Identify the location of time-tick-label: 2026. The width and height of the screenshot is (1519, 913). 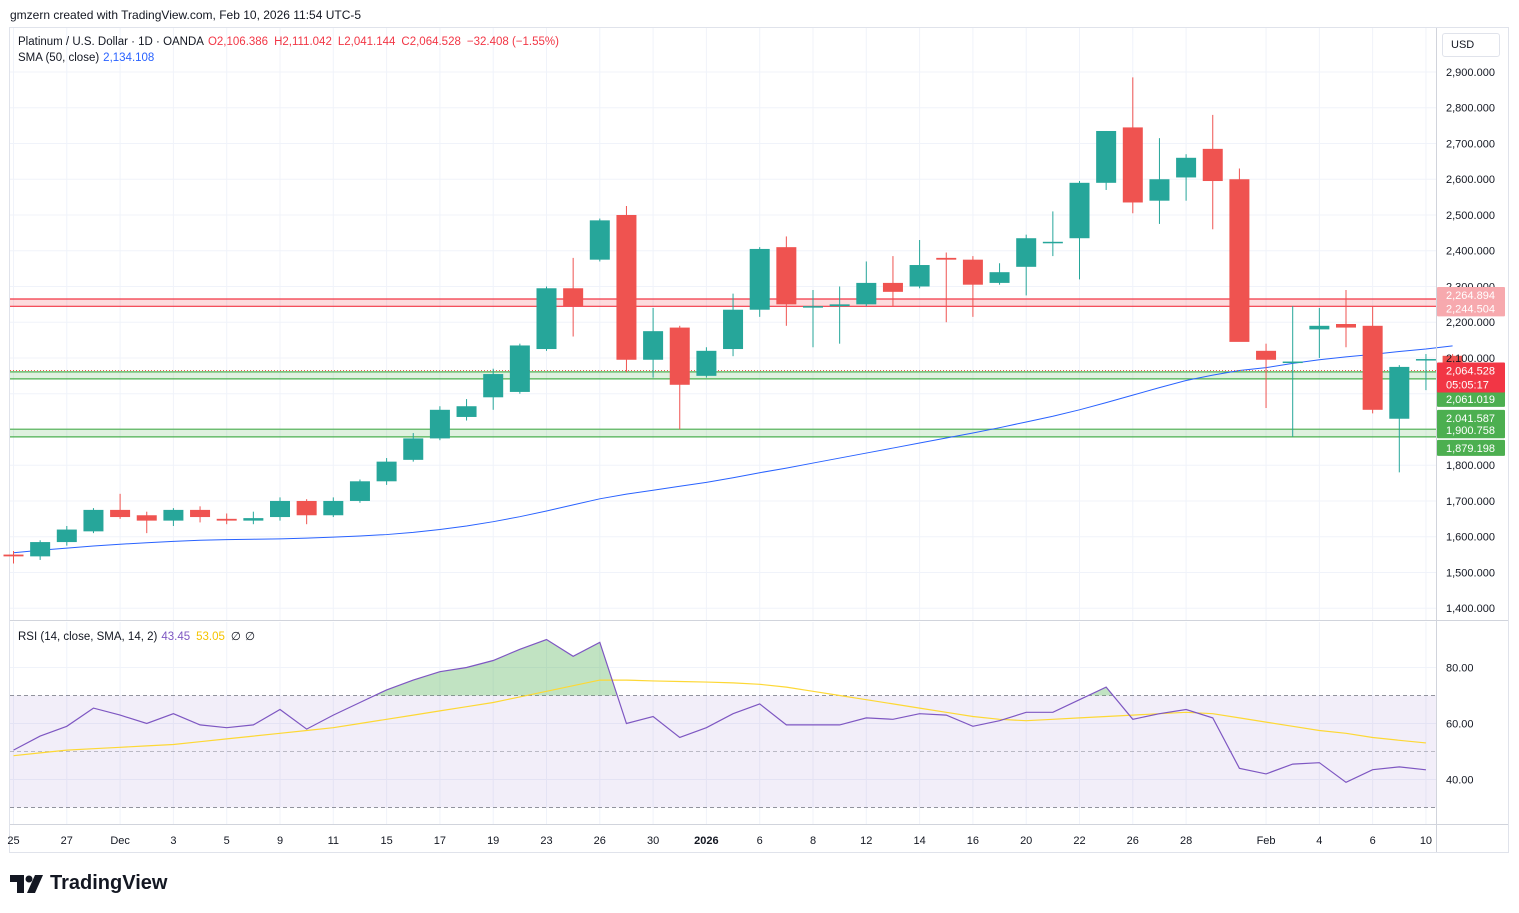
(706, 841).